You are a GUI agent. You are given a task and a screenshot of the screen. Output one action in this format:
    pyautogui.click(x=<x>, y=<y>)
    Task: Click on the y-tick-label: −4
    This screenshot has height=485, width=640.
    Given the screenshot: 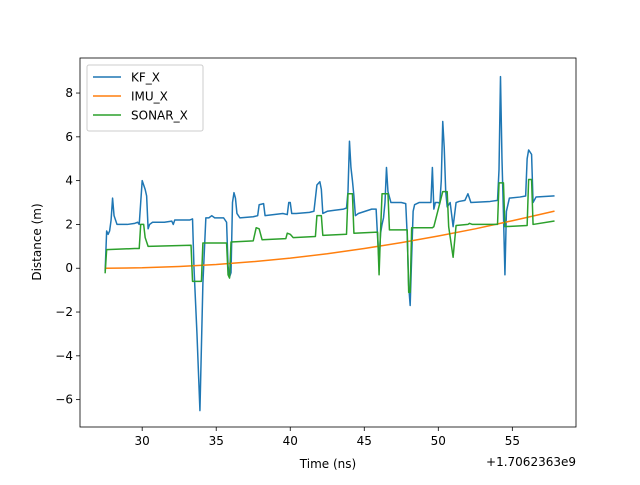 What is the action you would take?
    pyautogui.click(x=64, y=356)
    